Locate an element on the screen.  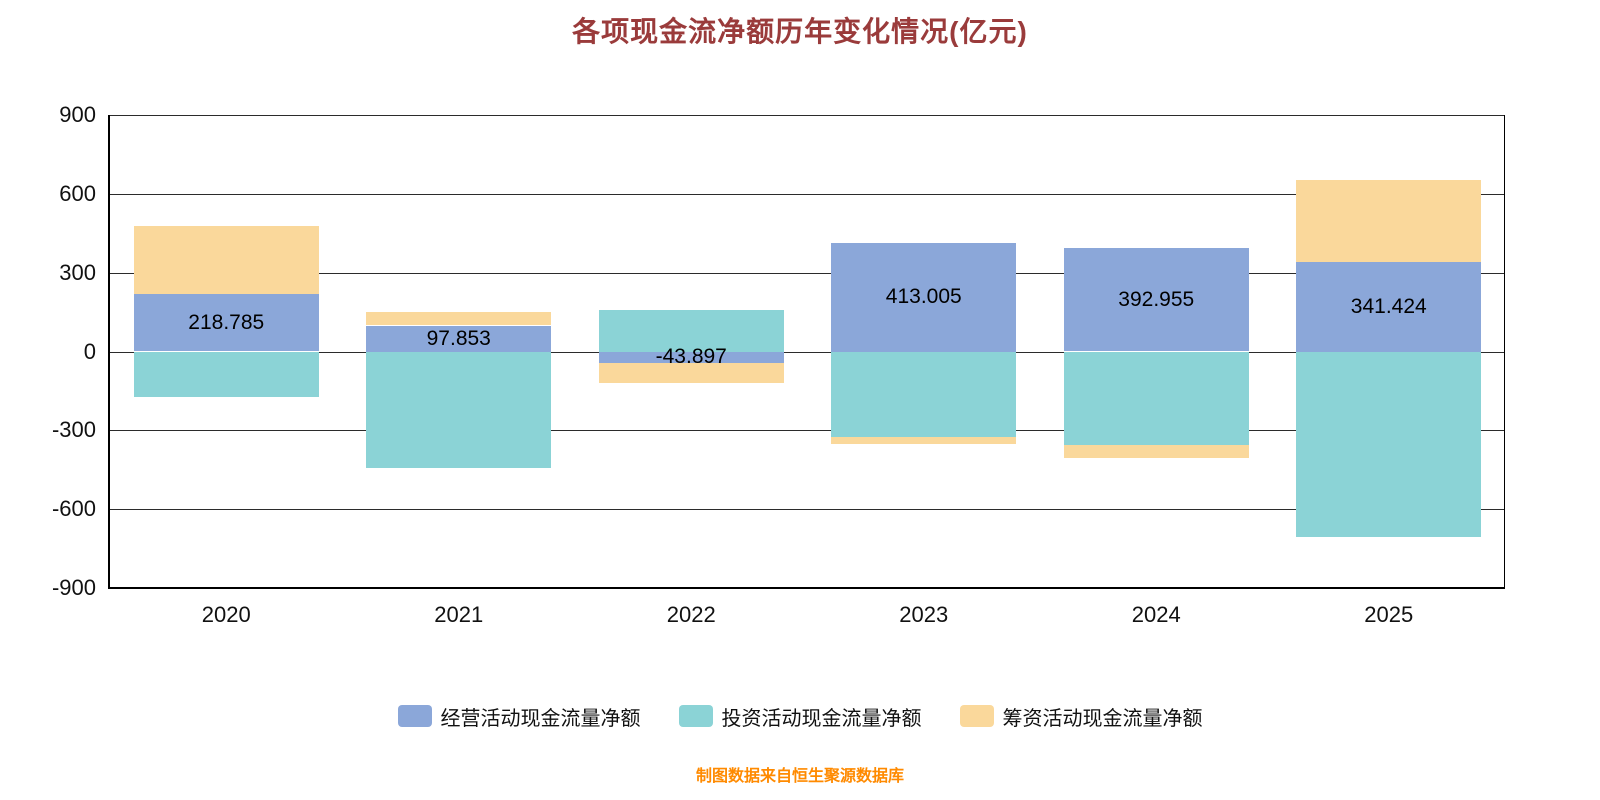
bar-value-label: 218.785 is located at coordinates (226, 322).